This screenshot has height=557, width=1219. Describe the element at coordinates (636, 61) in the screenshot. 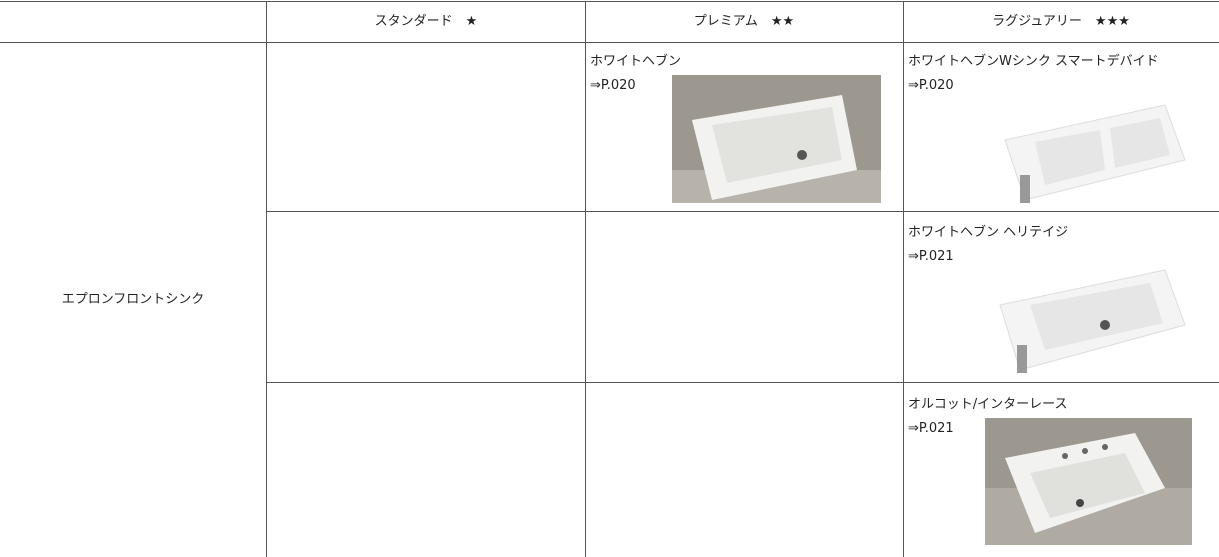

I see `product-name: ホワイトヘブン` at that location.